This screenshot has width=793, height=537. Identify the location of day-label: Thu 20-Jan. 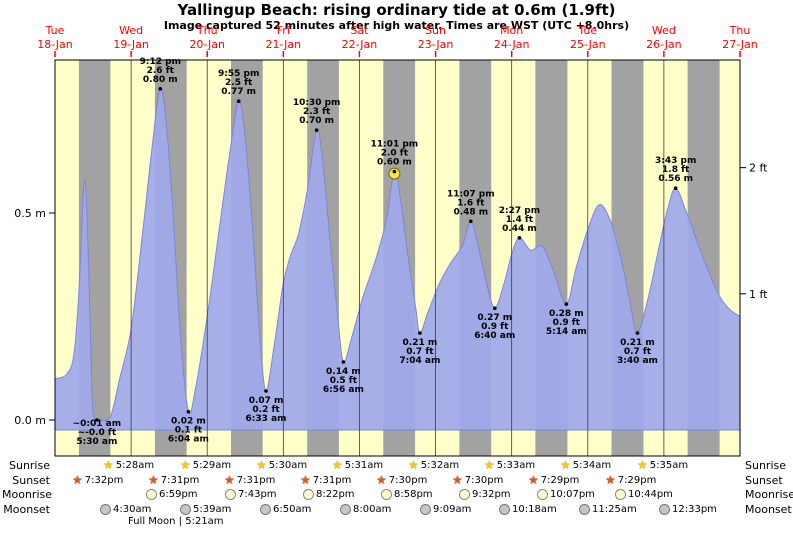
(207, 37).